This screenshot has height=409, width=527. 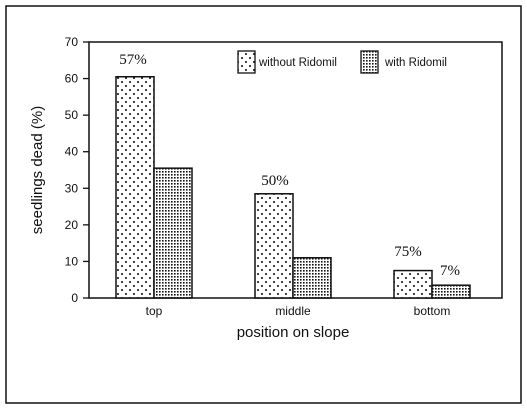 What do you see at coordinates (37, 170) in the screenshot?
I see `y-axis-title: seedlings dead (%)` at bounding box center [37, 170].